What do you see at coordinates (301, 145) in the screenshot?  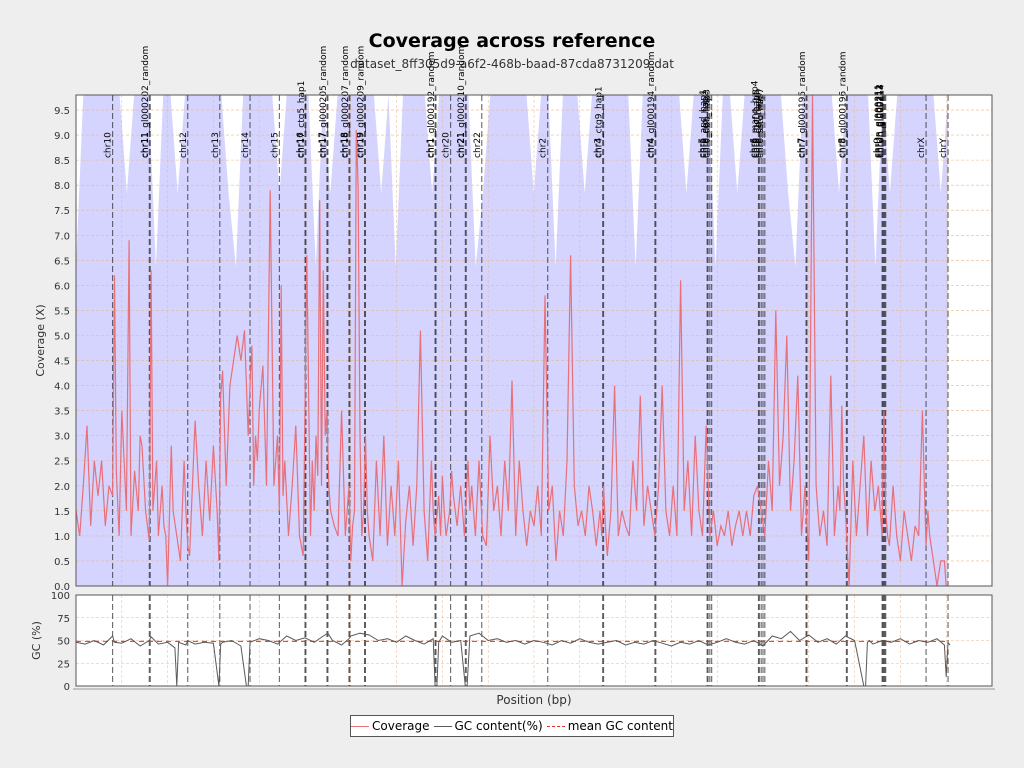 I see `chromosome-label: chr16` at bounding box center [301, 145].